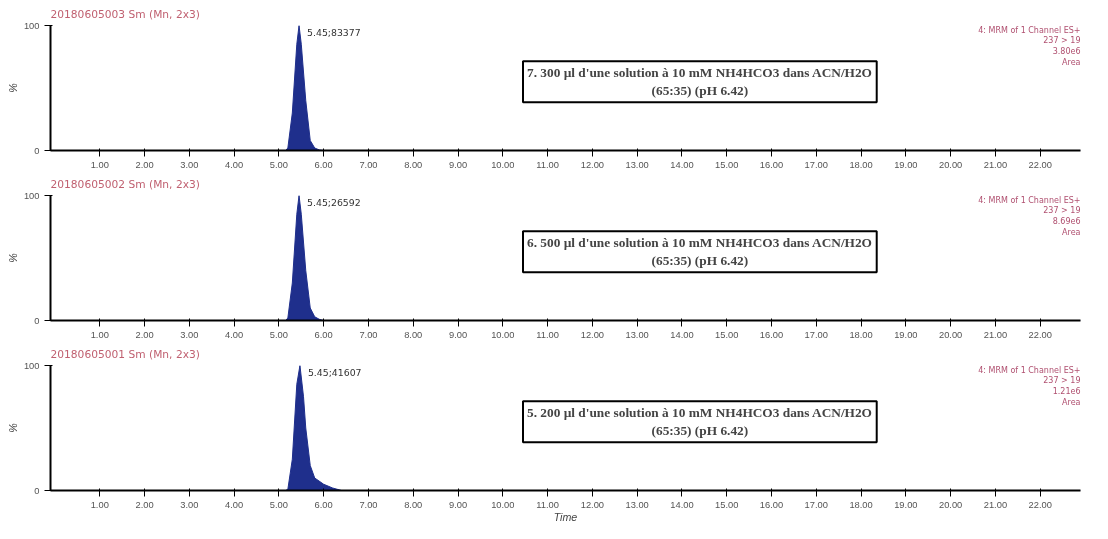 Image resolution: width=1108 pixels, height=539 pixels. Describe the element at coordinates (125, 354) in the screenshot. I see `chart-title: 20180605001 Sm (Mn, 2x3)` at that location.